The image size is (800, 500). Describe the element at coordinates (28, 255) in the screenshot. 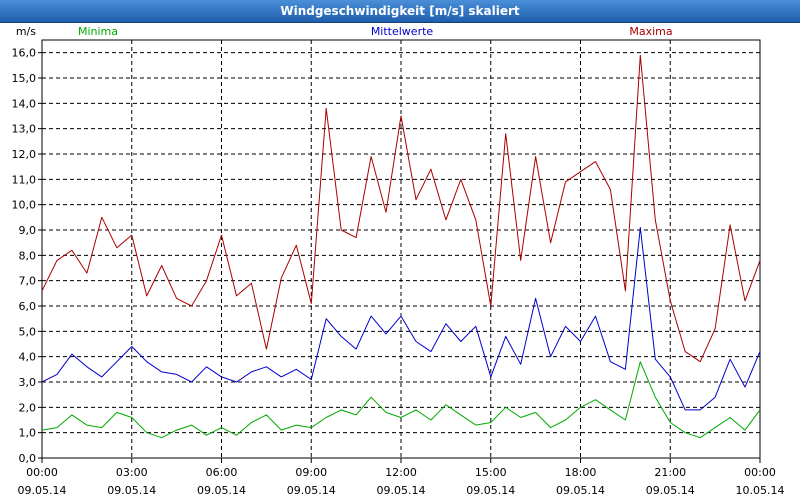

I see `y-tick-label: 8,0` at that location.